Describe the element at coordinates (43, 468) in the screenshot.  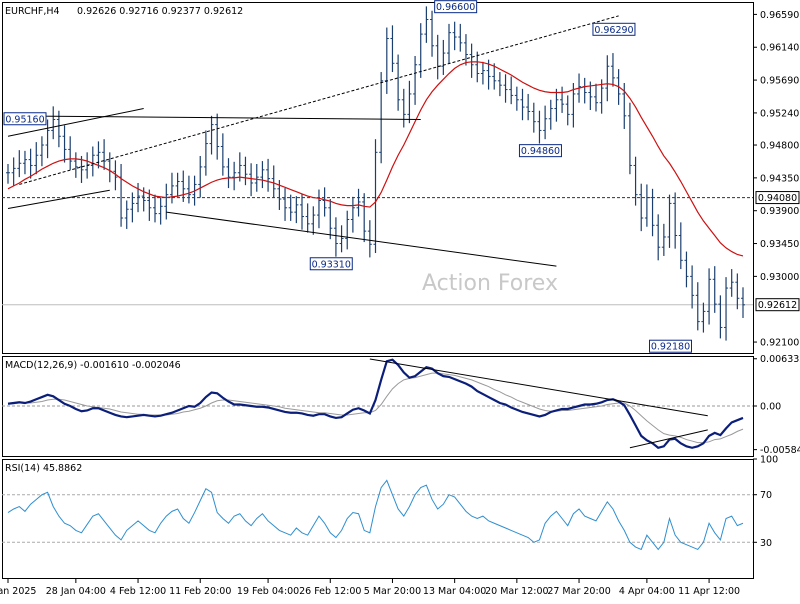
I see `rsi-label: RSI(14) 45.8862` at that location.